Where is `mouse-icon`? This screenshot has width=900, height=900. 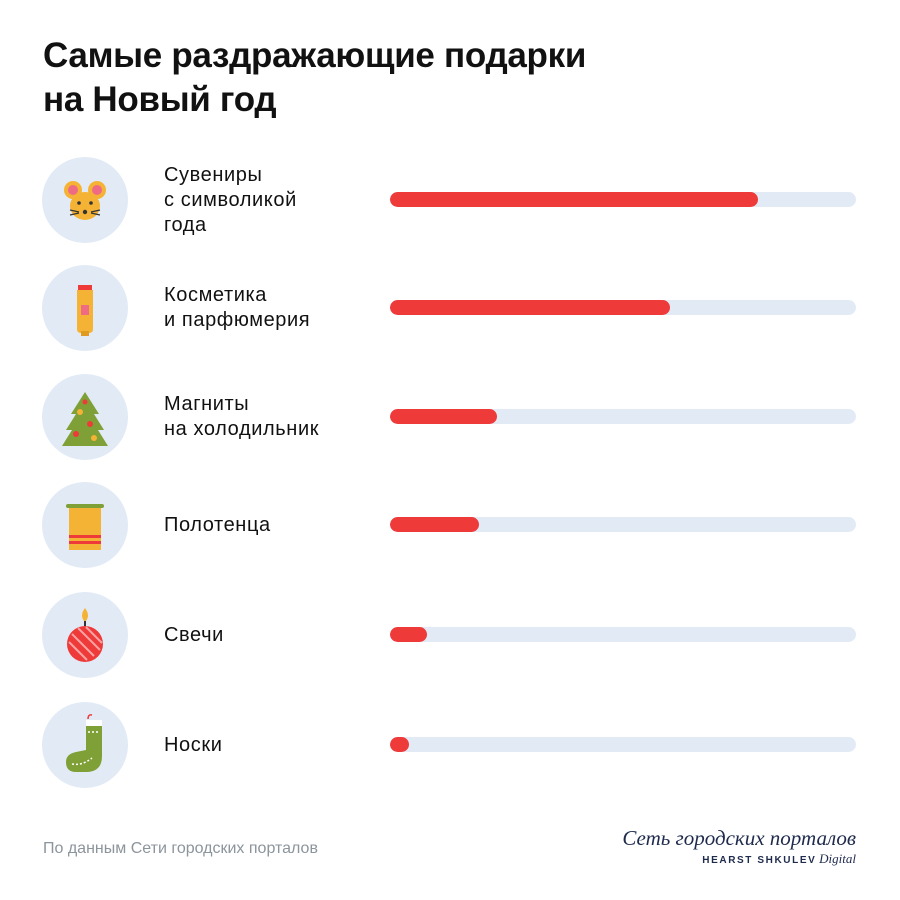 mouse-icon is located at coordinates (85, 200).